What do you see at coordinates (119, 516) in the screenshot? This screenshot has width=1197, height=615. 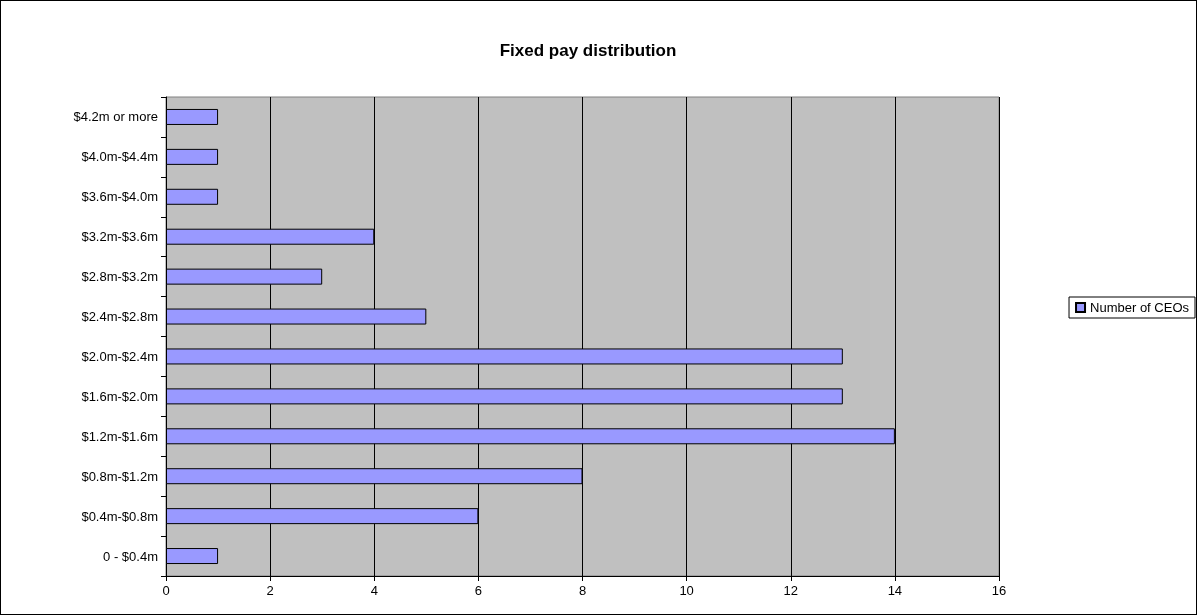 I see `y-tick-label: $0.4m-$0.8m` at bounding box center [119, 516].